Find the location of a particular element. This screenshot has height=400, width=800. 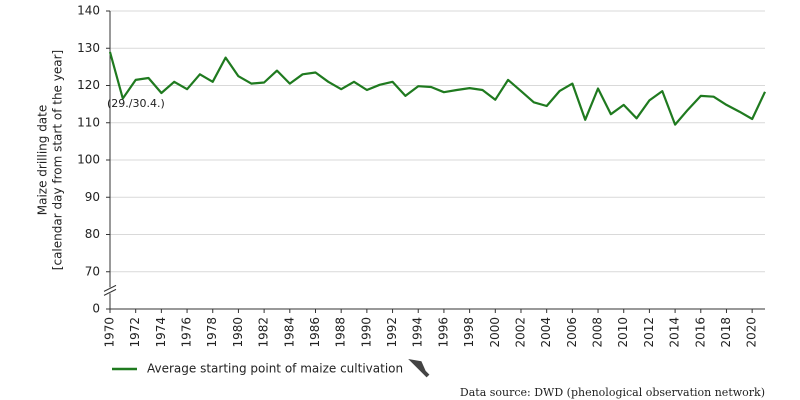

axis-break-gap is located at coordinates (110, 290).